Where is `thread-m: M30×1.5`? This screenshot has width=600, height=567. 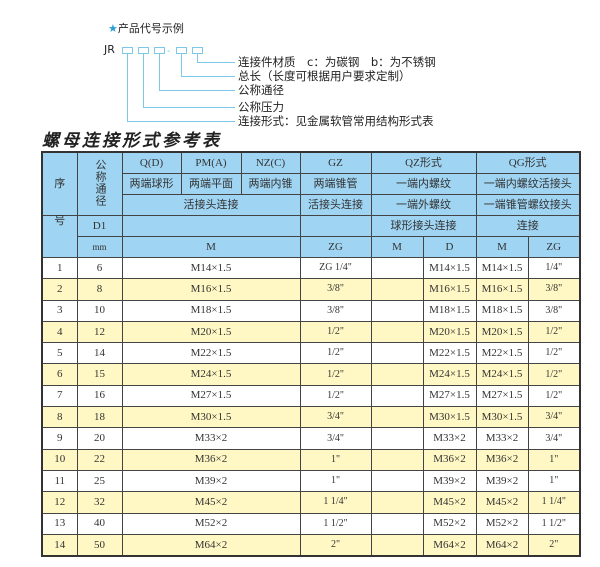 thread-m: M30×1.5 is located at coordinates (211, 417).